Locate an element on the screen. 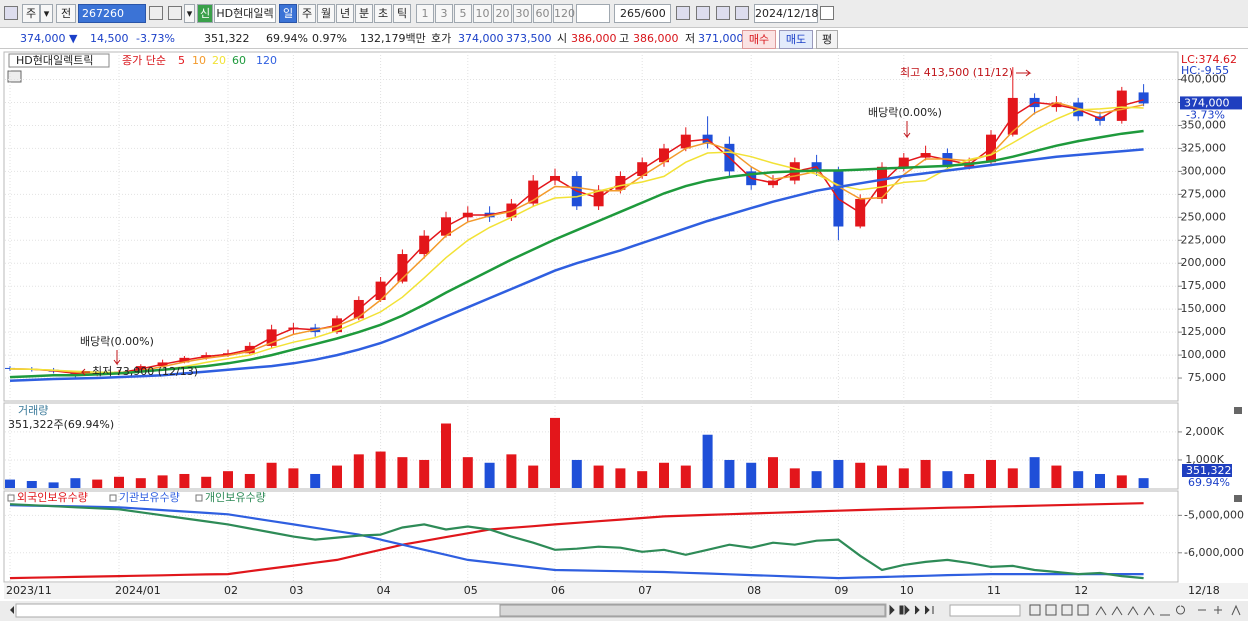 This screenshot has height=621, width=1248. zoom-slider is located at coordinates (985, 610).